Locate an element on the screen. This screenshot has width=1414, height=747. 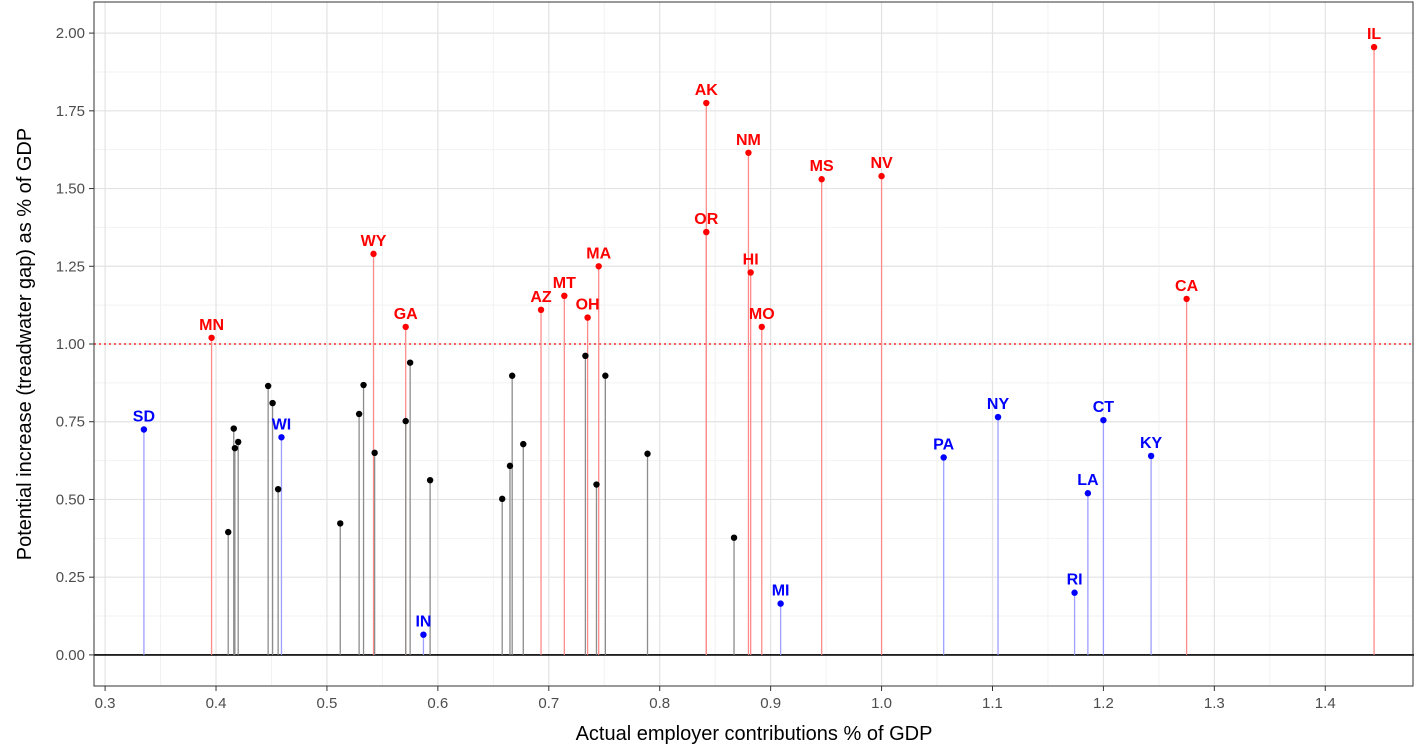
x-tick-label: 1.3 is located at coordinates (1214, 703).